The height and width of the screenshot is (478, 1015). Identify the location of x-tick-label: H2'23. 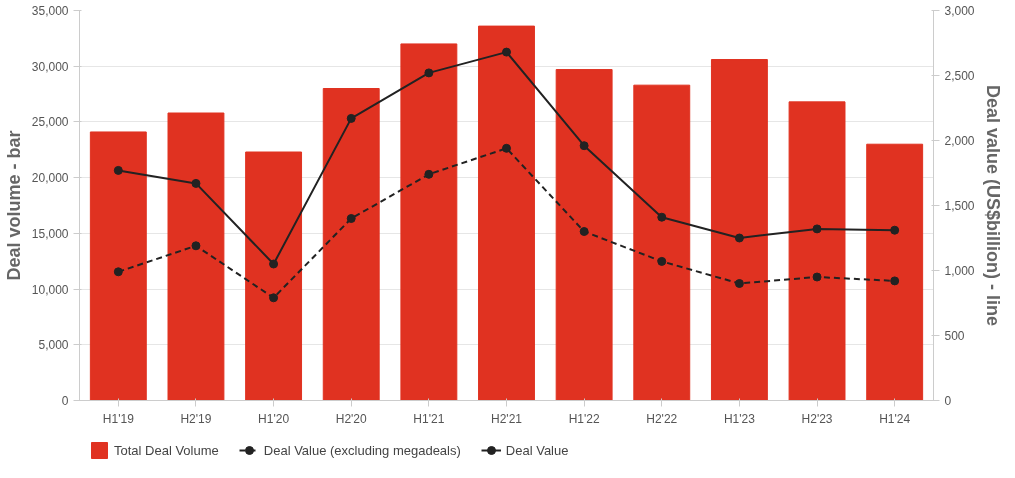
(817, 418).